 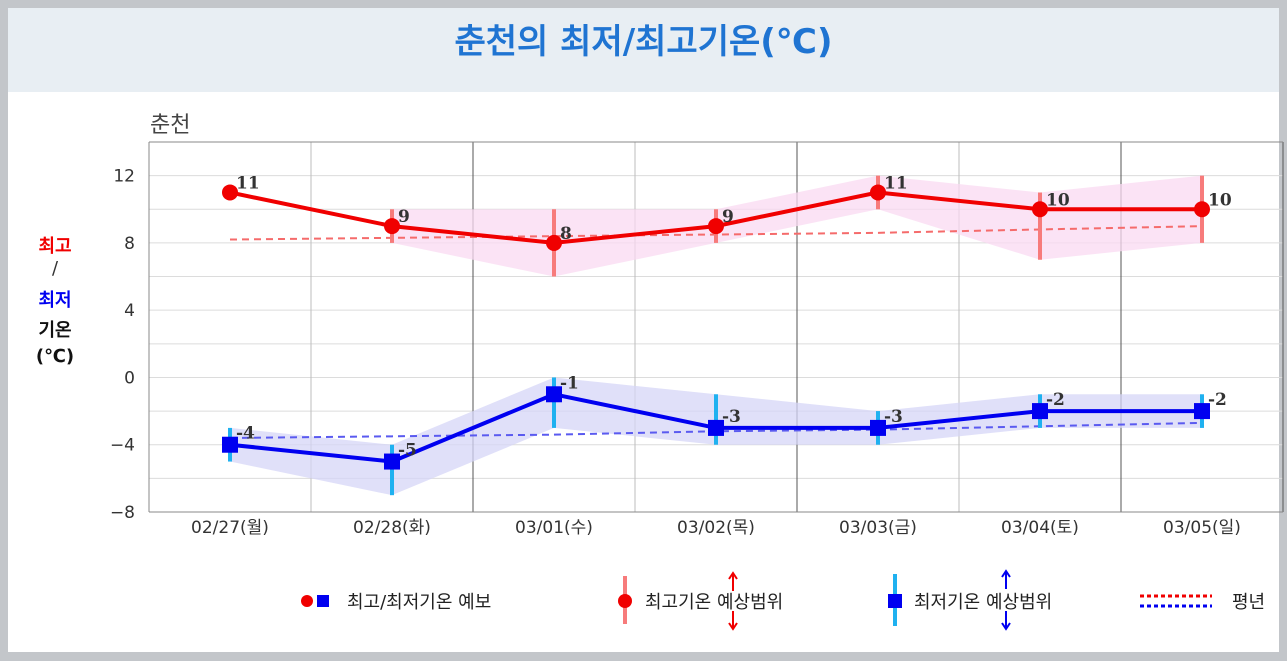 What do you see at coordinates (170, 125) in the screenshot?
I see `station-subtitle: 춘천` at bounding box center [170, 125].